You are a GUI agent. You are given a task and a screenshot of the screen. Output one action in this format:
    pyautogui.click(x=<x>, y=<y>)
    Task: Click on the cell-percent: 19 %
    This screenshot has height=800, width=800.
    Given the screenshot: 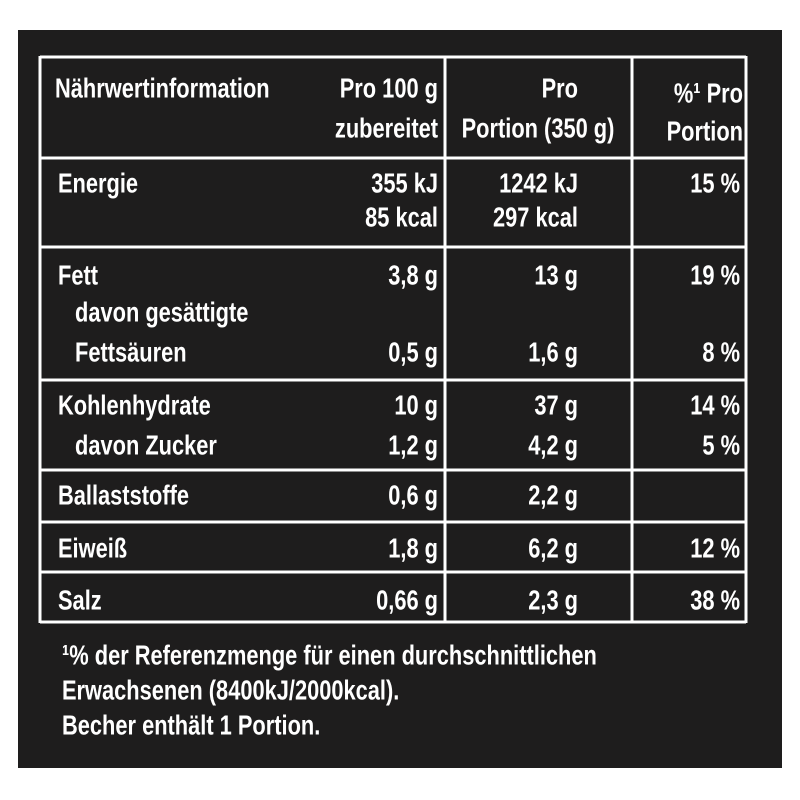 What is the action you would take?
    pyautogui.click(x=715, y=275)
    